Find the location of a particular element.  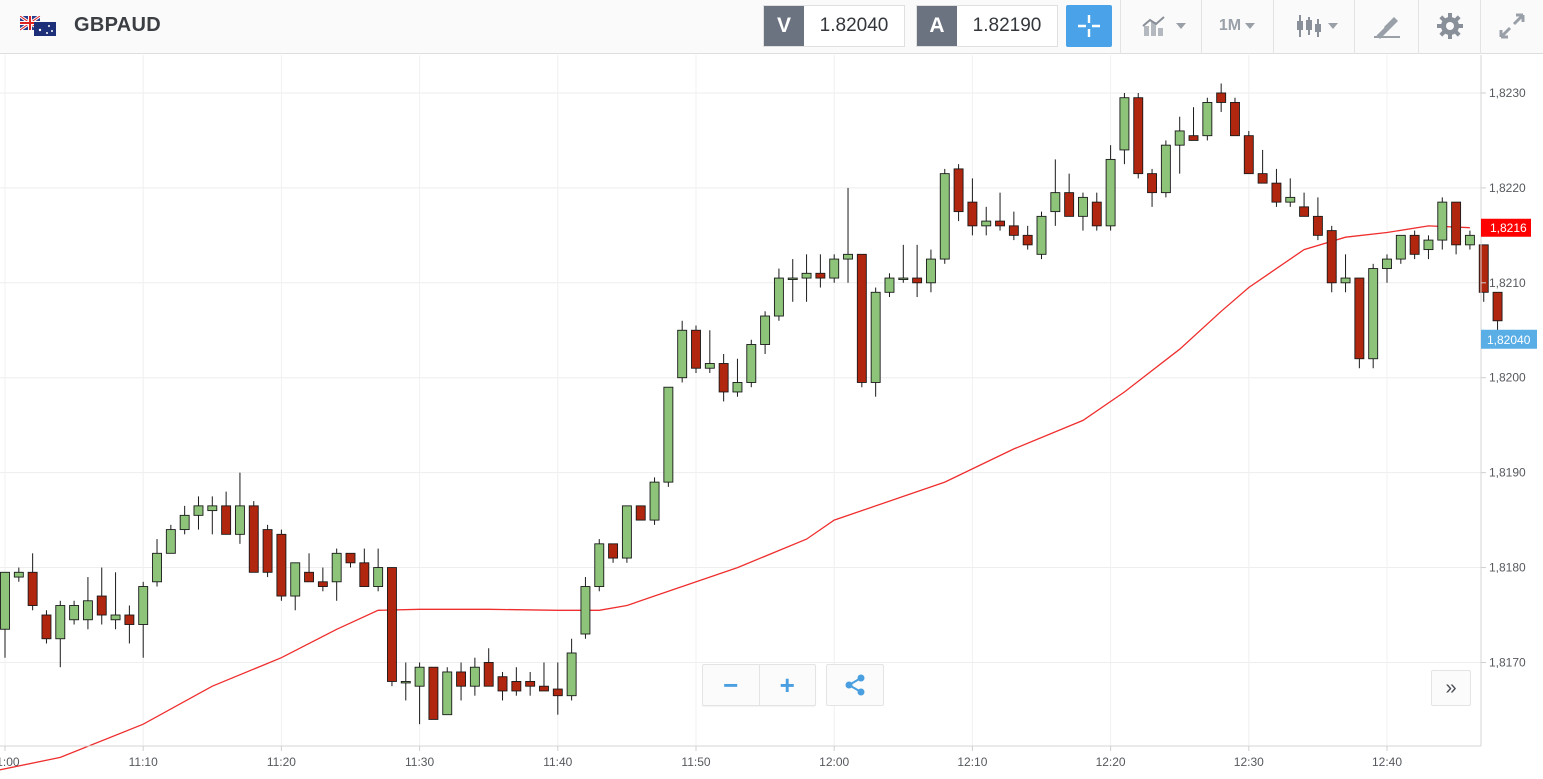

share-button is located at coordinates (855, 685).